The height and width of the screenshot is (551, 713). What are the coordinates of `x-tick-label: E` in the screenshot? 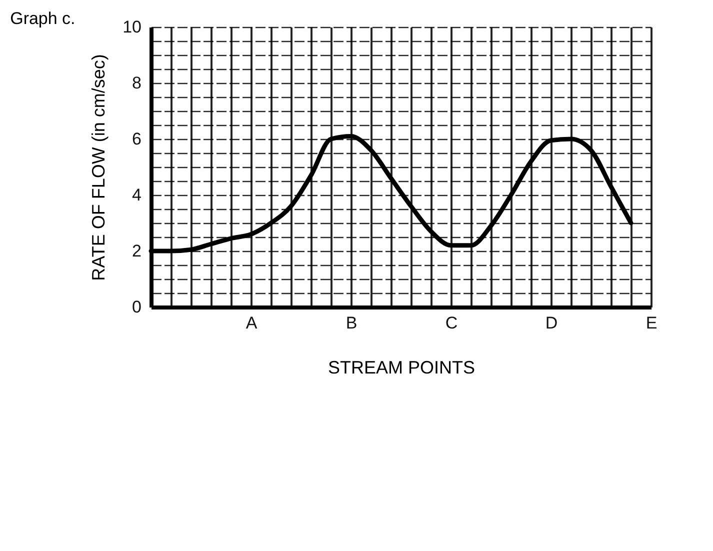 It's located at (652, 323).